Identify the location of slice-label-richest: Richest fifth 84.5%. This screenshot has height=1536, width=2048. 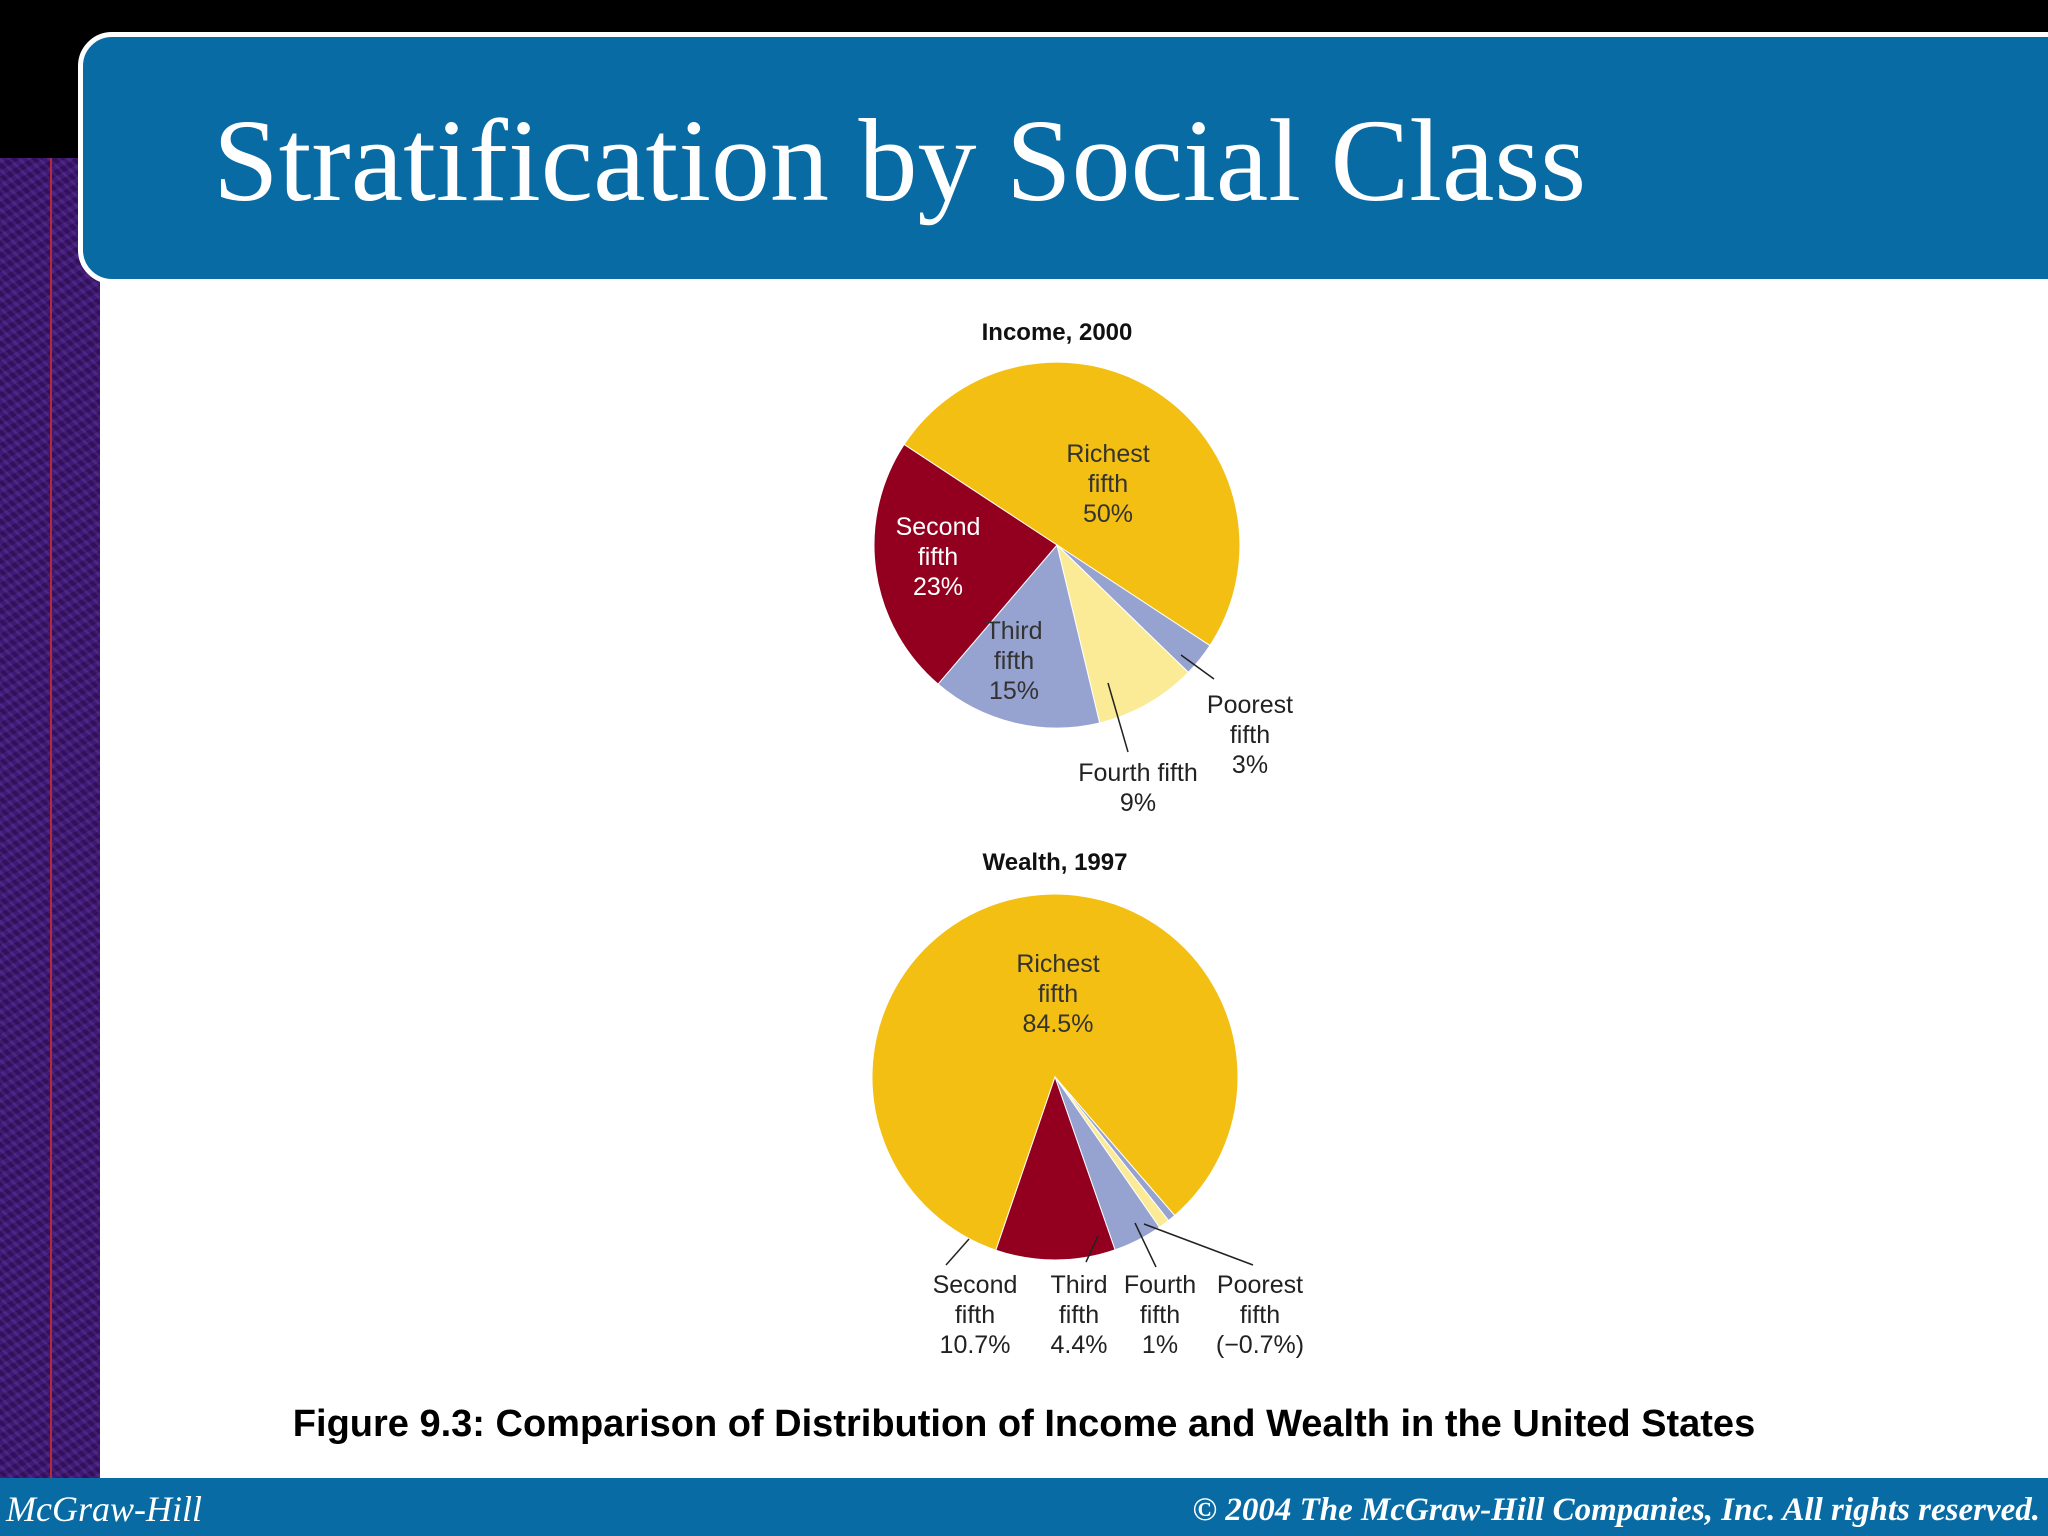
(1057, 994).